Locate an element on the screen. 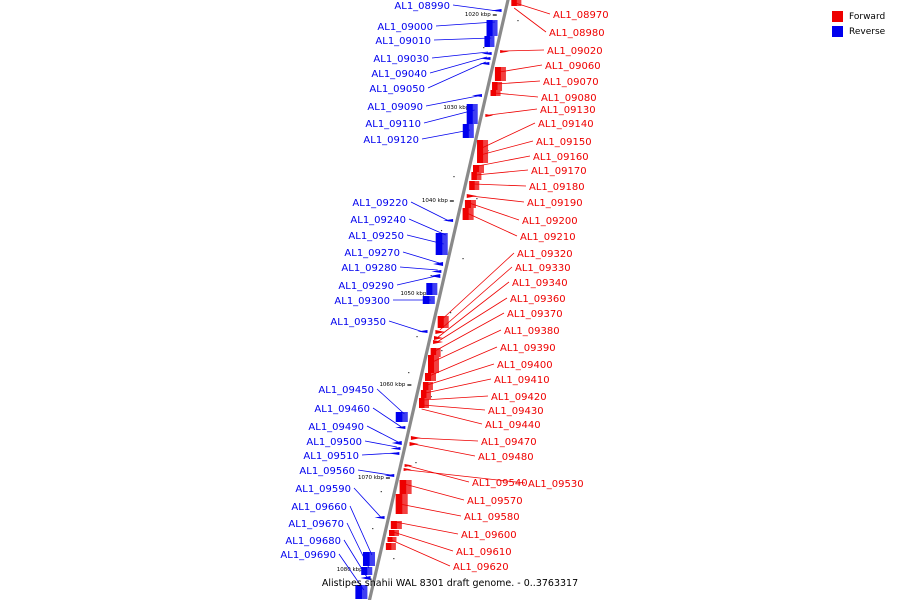 The width and height of the screenshot is (900, 600). gene-label: AL1_09160 is located at coordinates (561, 157).